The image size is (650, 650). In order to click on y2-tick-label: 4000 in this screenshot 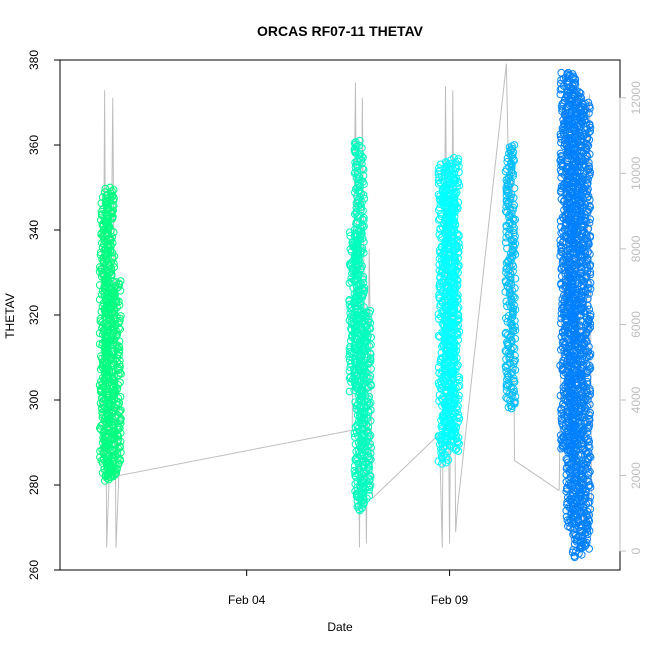, I will do `click(636, 399)`.